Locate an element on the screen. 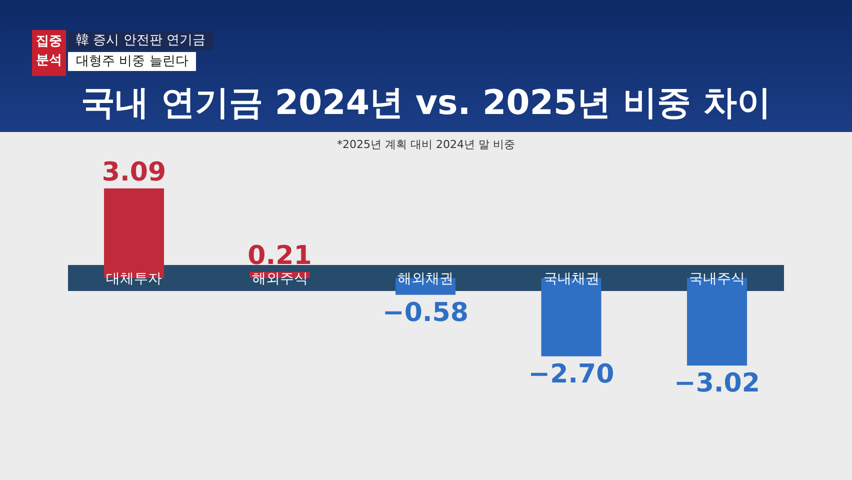 This screenshot has width=852, height=480. data-label: −2.70 is located at coordinates (571, 374).